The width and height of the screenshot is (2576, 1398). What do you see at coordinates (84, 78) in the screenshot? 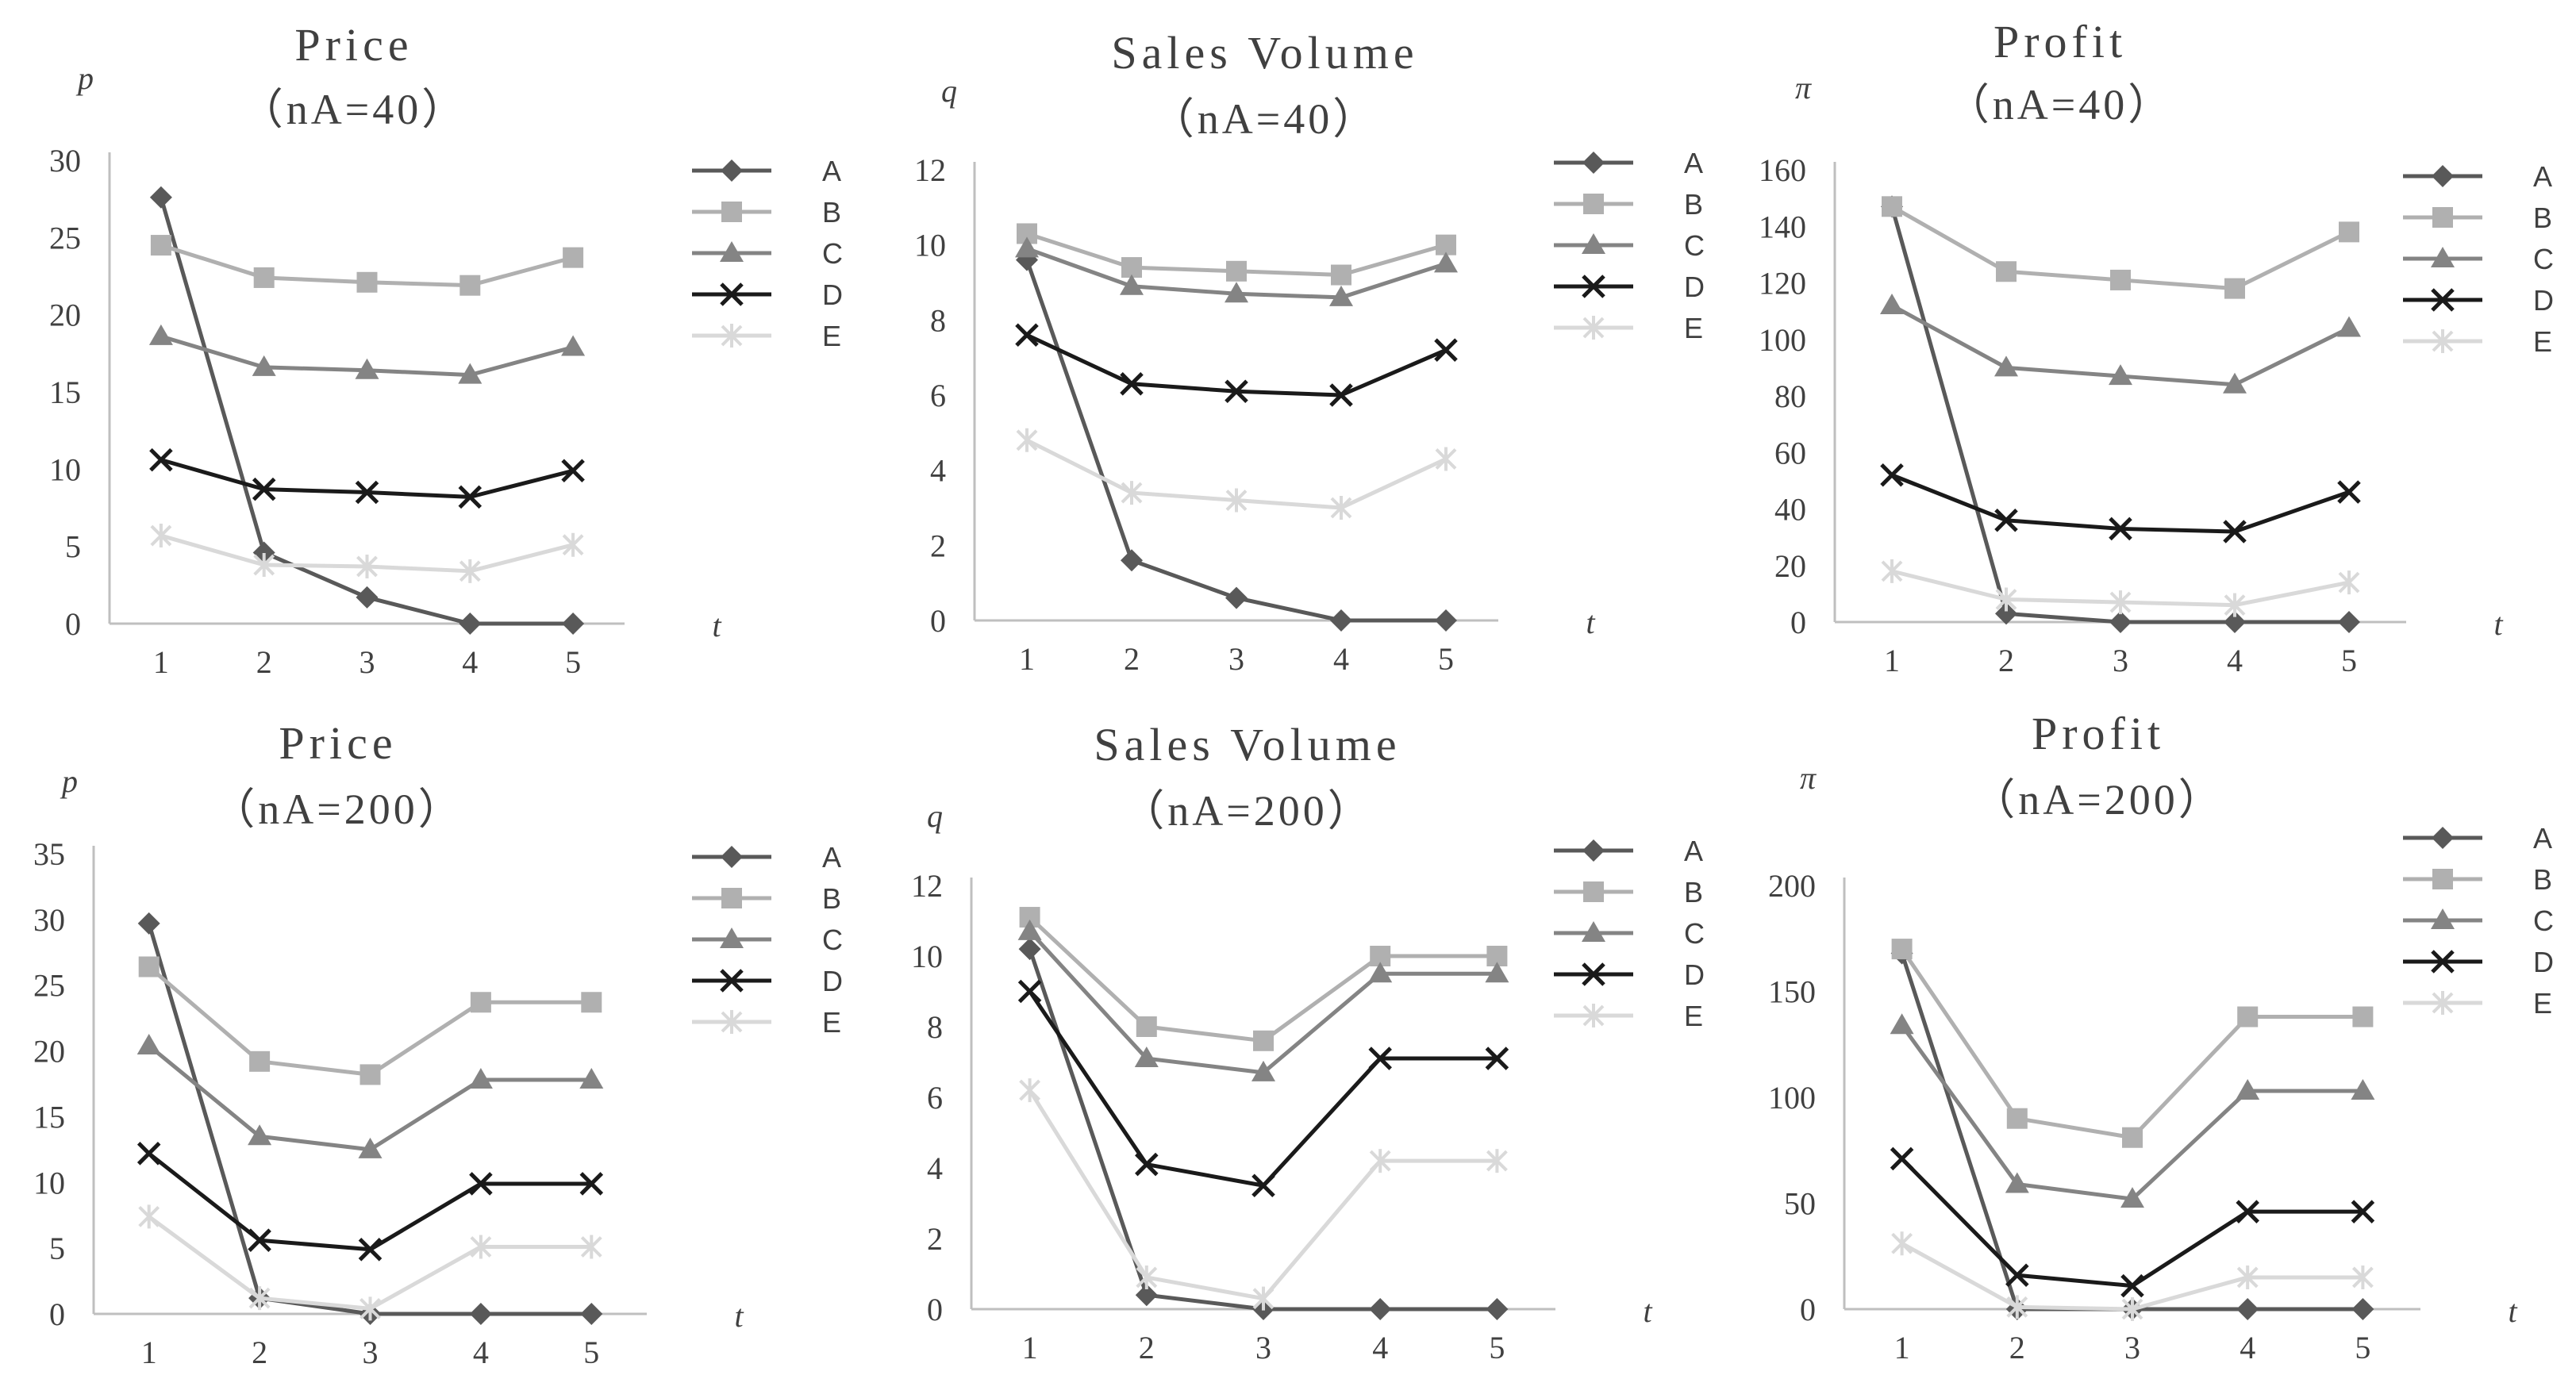
I see `y-axis-label: p` at bounding box center [84, 78].